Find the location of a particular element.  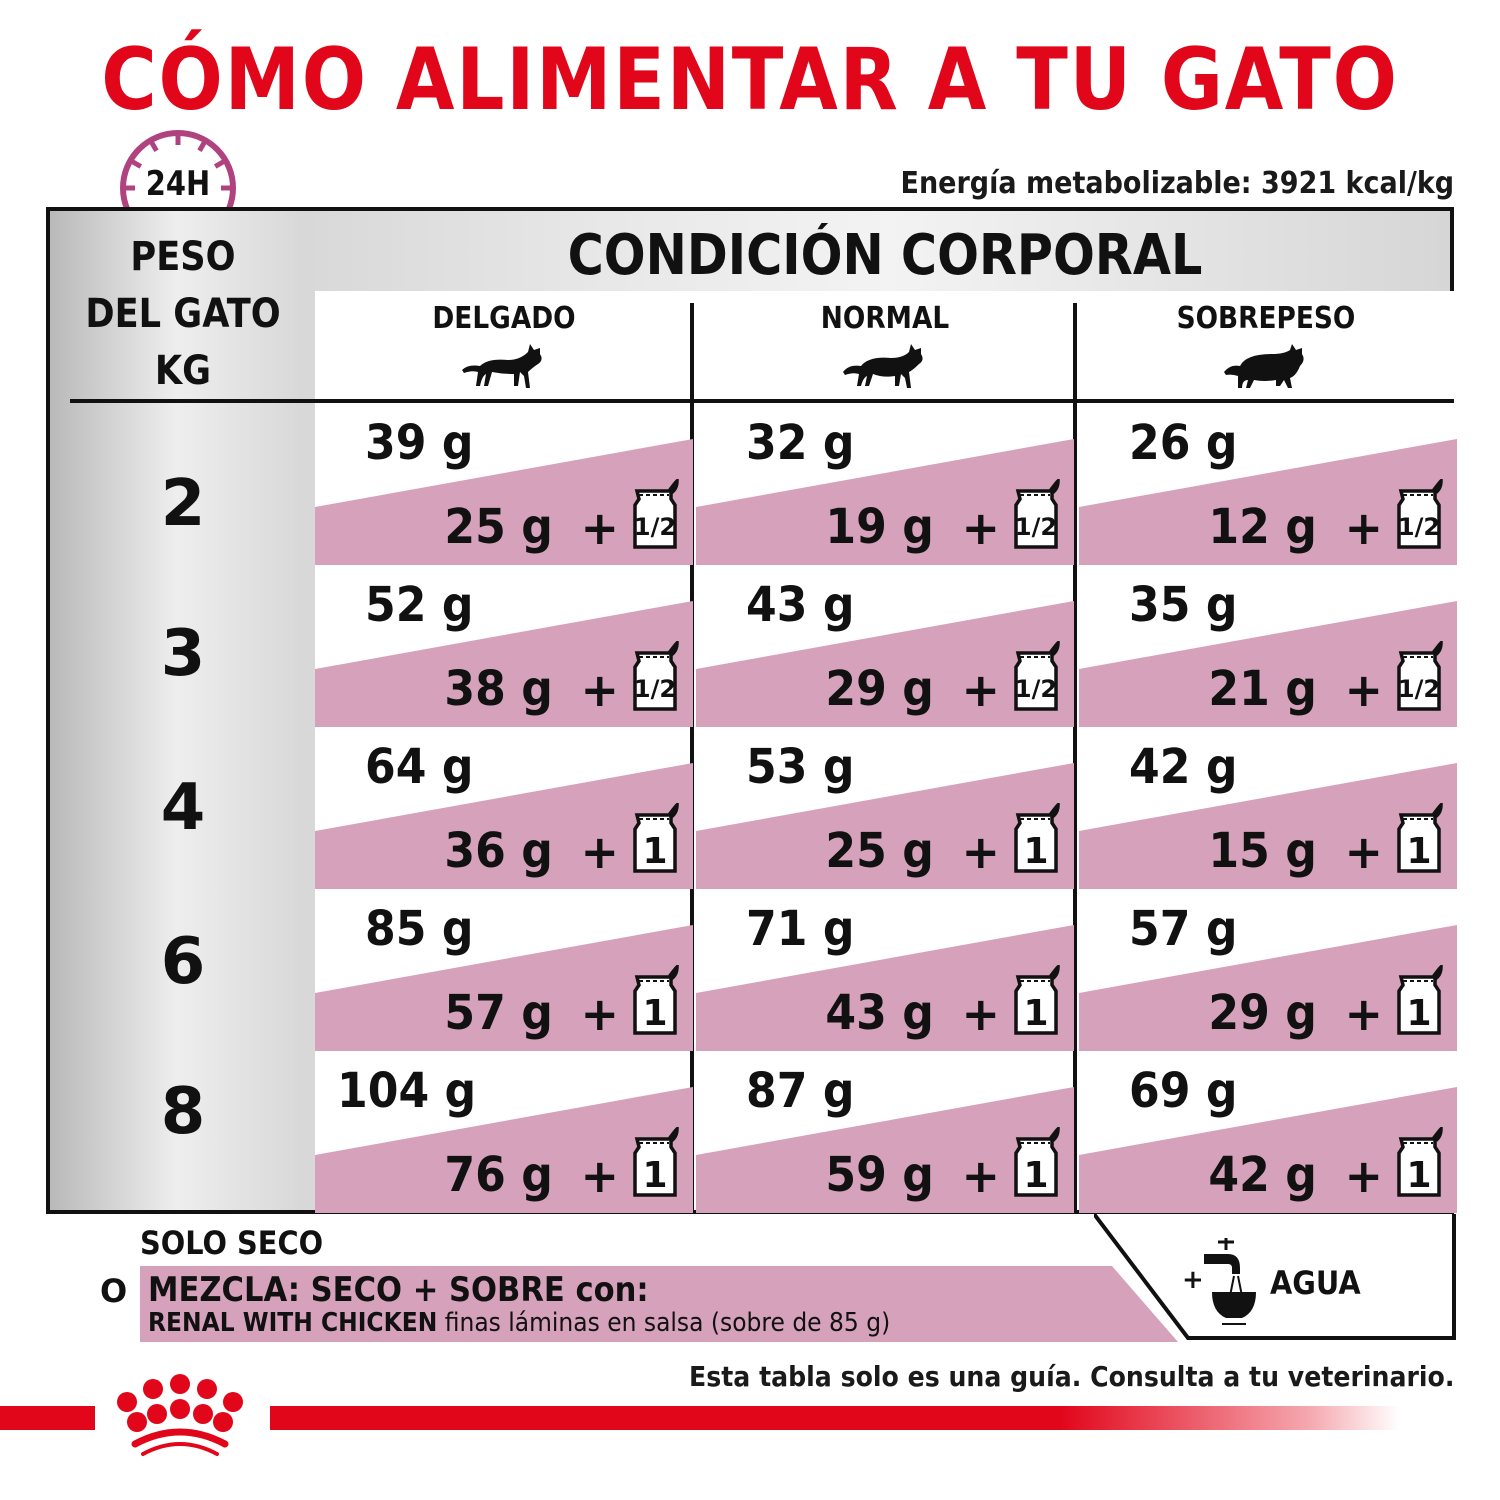

dry-only-amount: 42 g is located at coordinates (1183, 767).